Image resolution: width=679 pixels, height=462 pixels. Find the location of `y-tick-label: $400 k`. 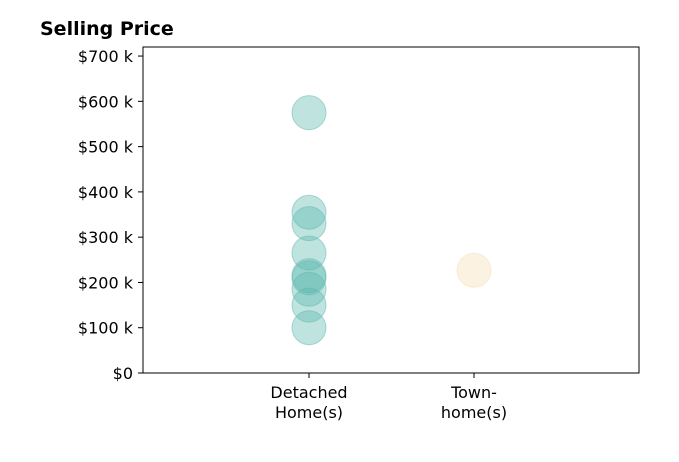

y-tick-label: $400 k is located at coordinates (106, 192).